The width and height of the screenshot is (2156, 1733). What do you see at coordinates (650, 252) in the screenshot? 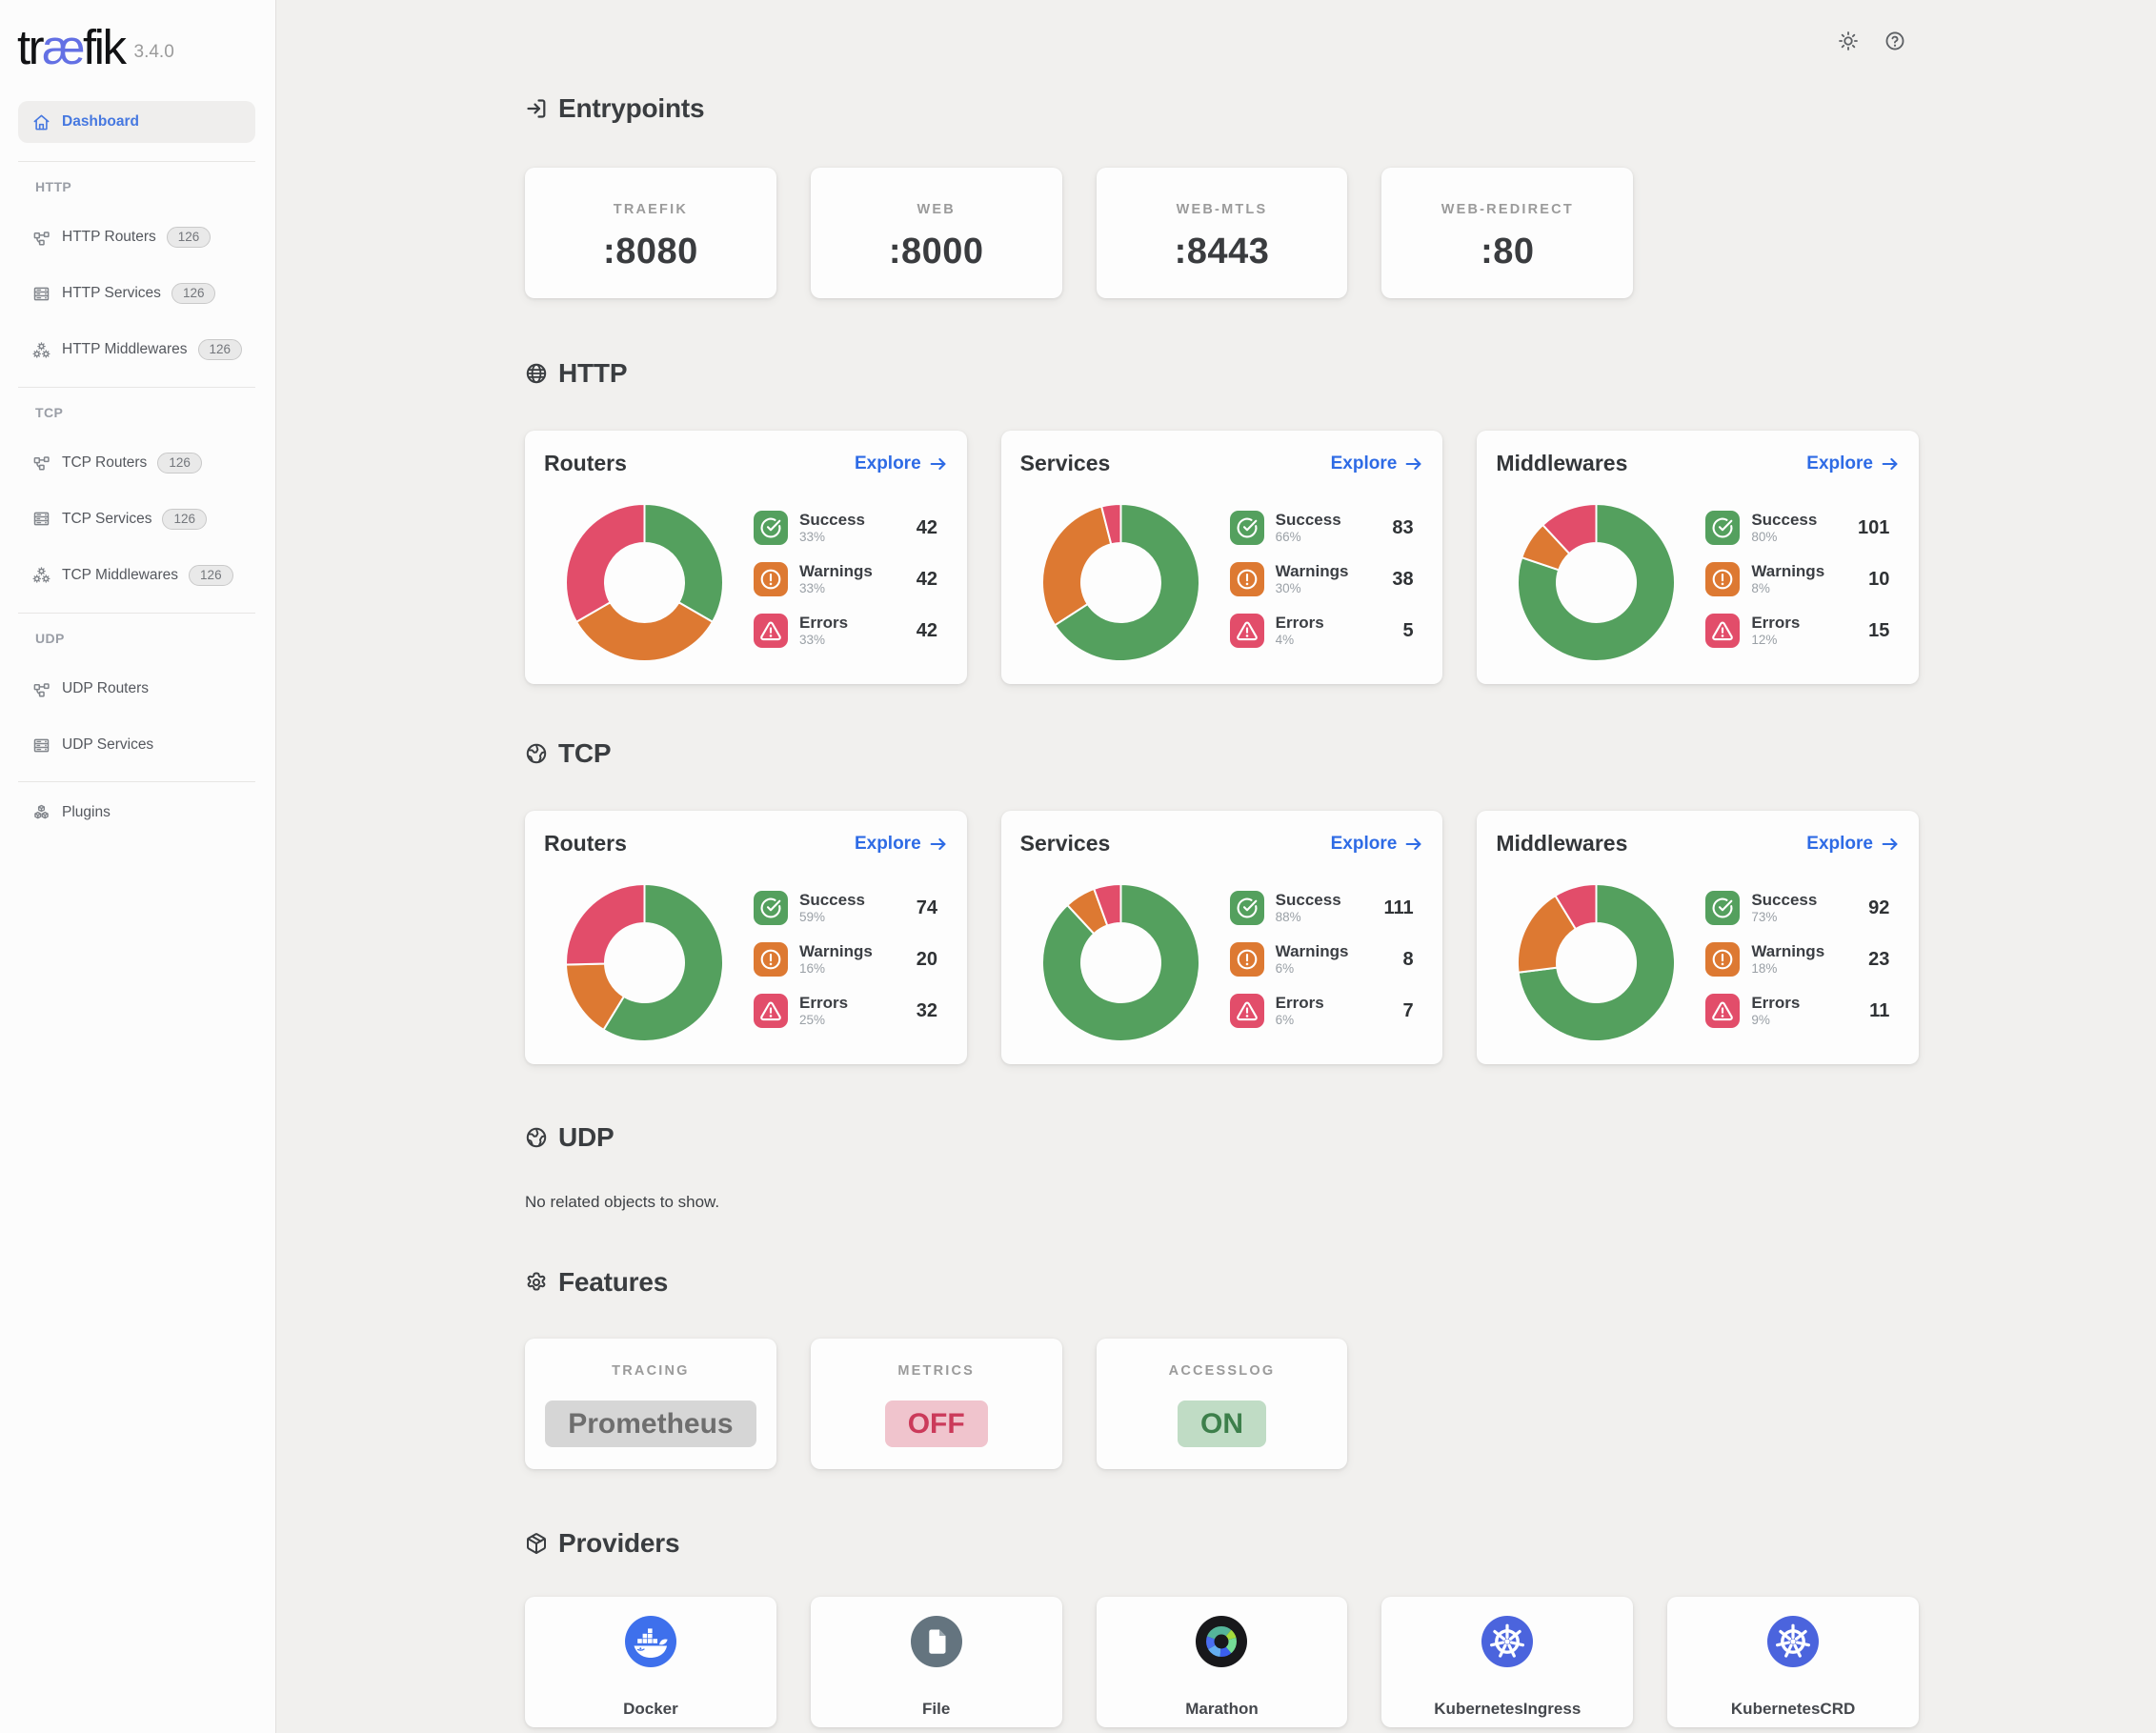
I see `entrypoint-port: :8080` at bounding box center [650, 252].